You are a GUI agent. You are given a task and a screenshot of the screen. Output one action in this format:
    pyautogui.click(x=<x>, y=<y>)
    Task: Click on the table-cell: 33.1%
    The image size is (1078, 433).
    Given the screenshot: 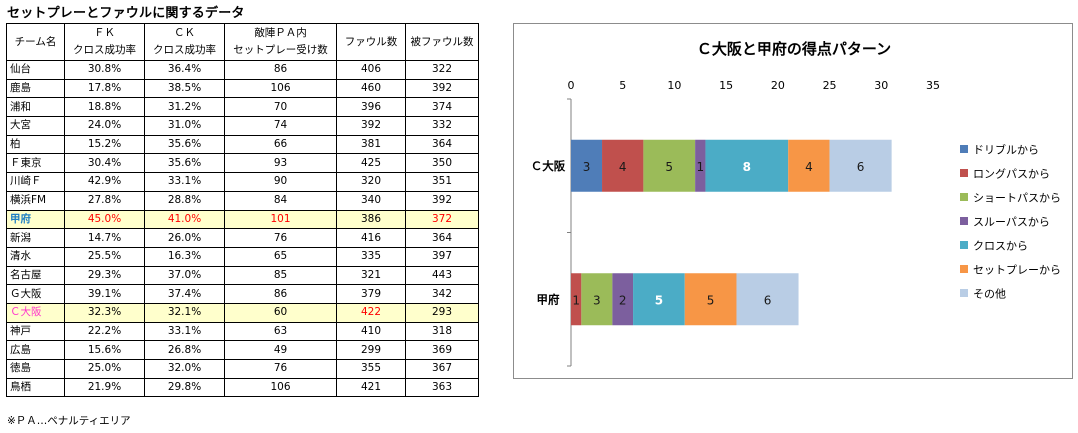 What is the action you would take?
    pyautogui.click(x=184, y=182)
    